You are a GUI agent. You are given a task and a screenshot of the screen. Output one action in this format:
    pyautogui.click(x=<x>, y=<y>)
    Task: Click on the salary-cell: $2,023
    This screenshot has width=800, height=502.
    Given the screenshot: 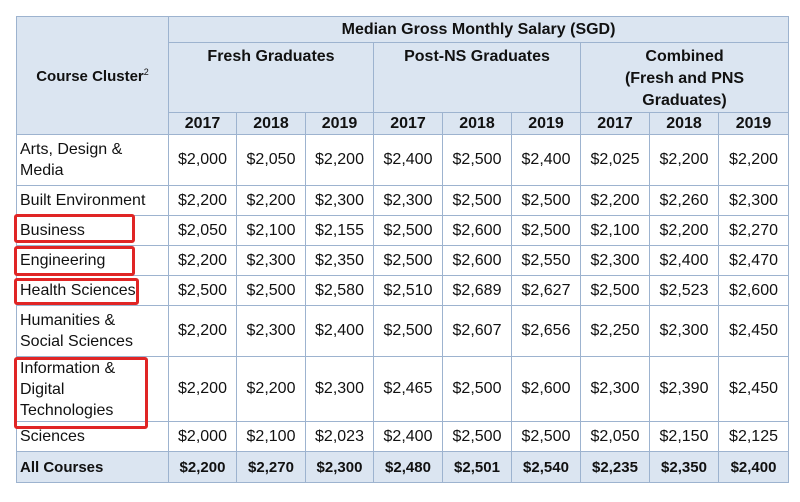 What is the action you would take?
    pyautogui.click(x=339, y=436)
    